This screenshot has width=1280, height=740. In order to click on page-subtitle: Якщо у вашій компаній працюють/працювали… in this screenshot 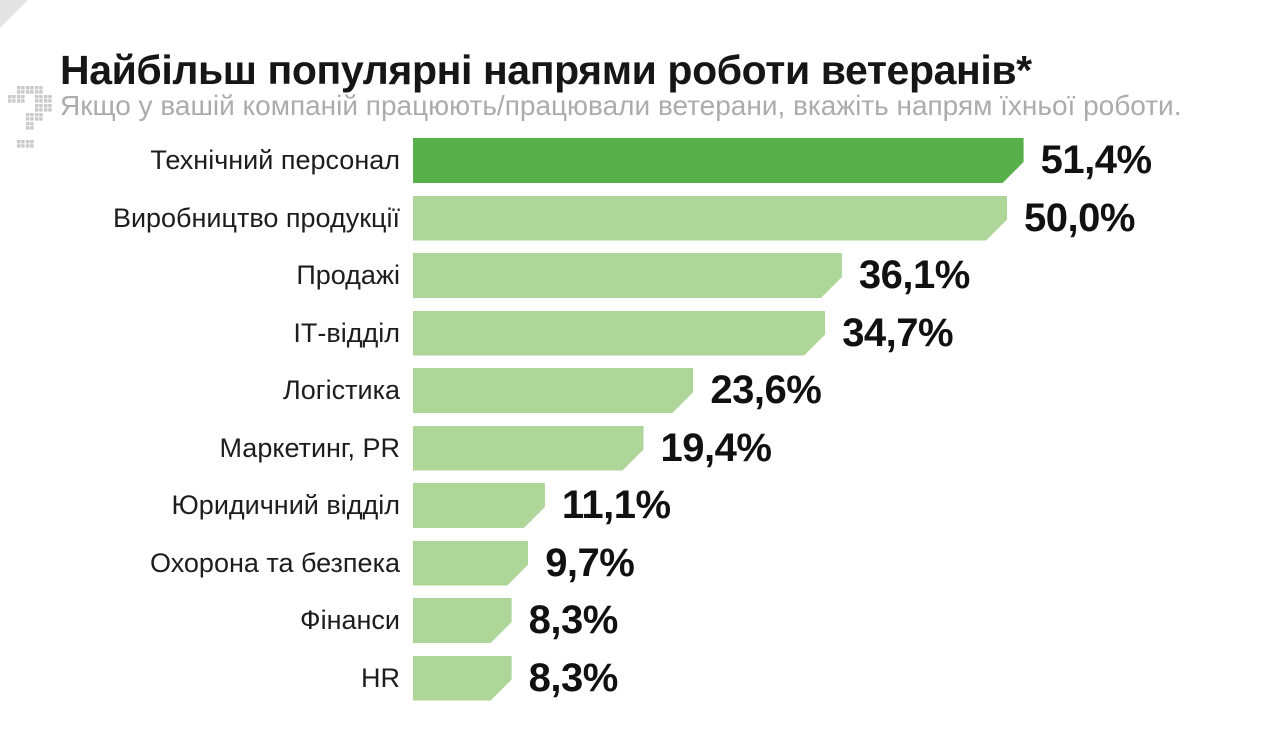, I will do `click(621, 105)`.